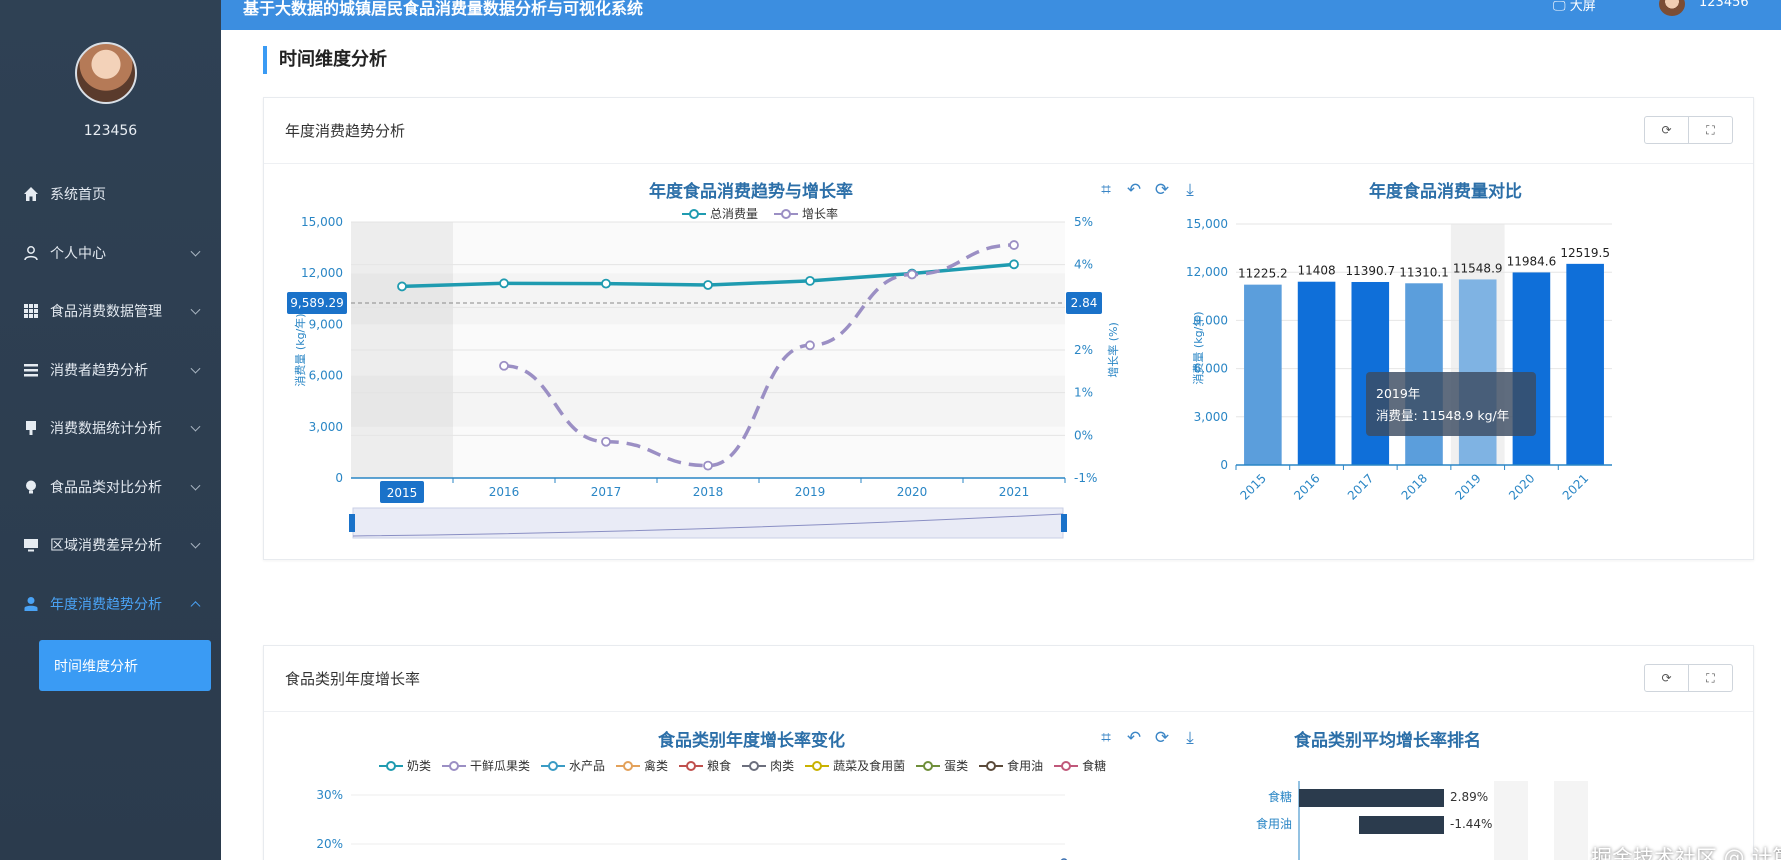 The height and width of the screenshot is (860, 1781). Describe the element at coordinates (1252, 486) in the screenshot. I see `x-tick-label: 2015` at that location.